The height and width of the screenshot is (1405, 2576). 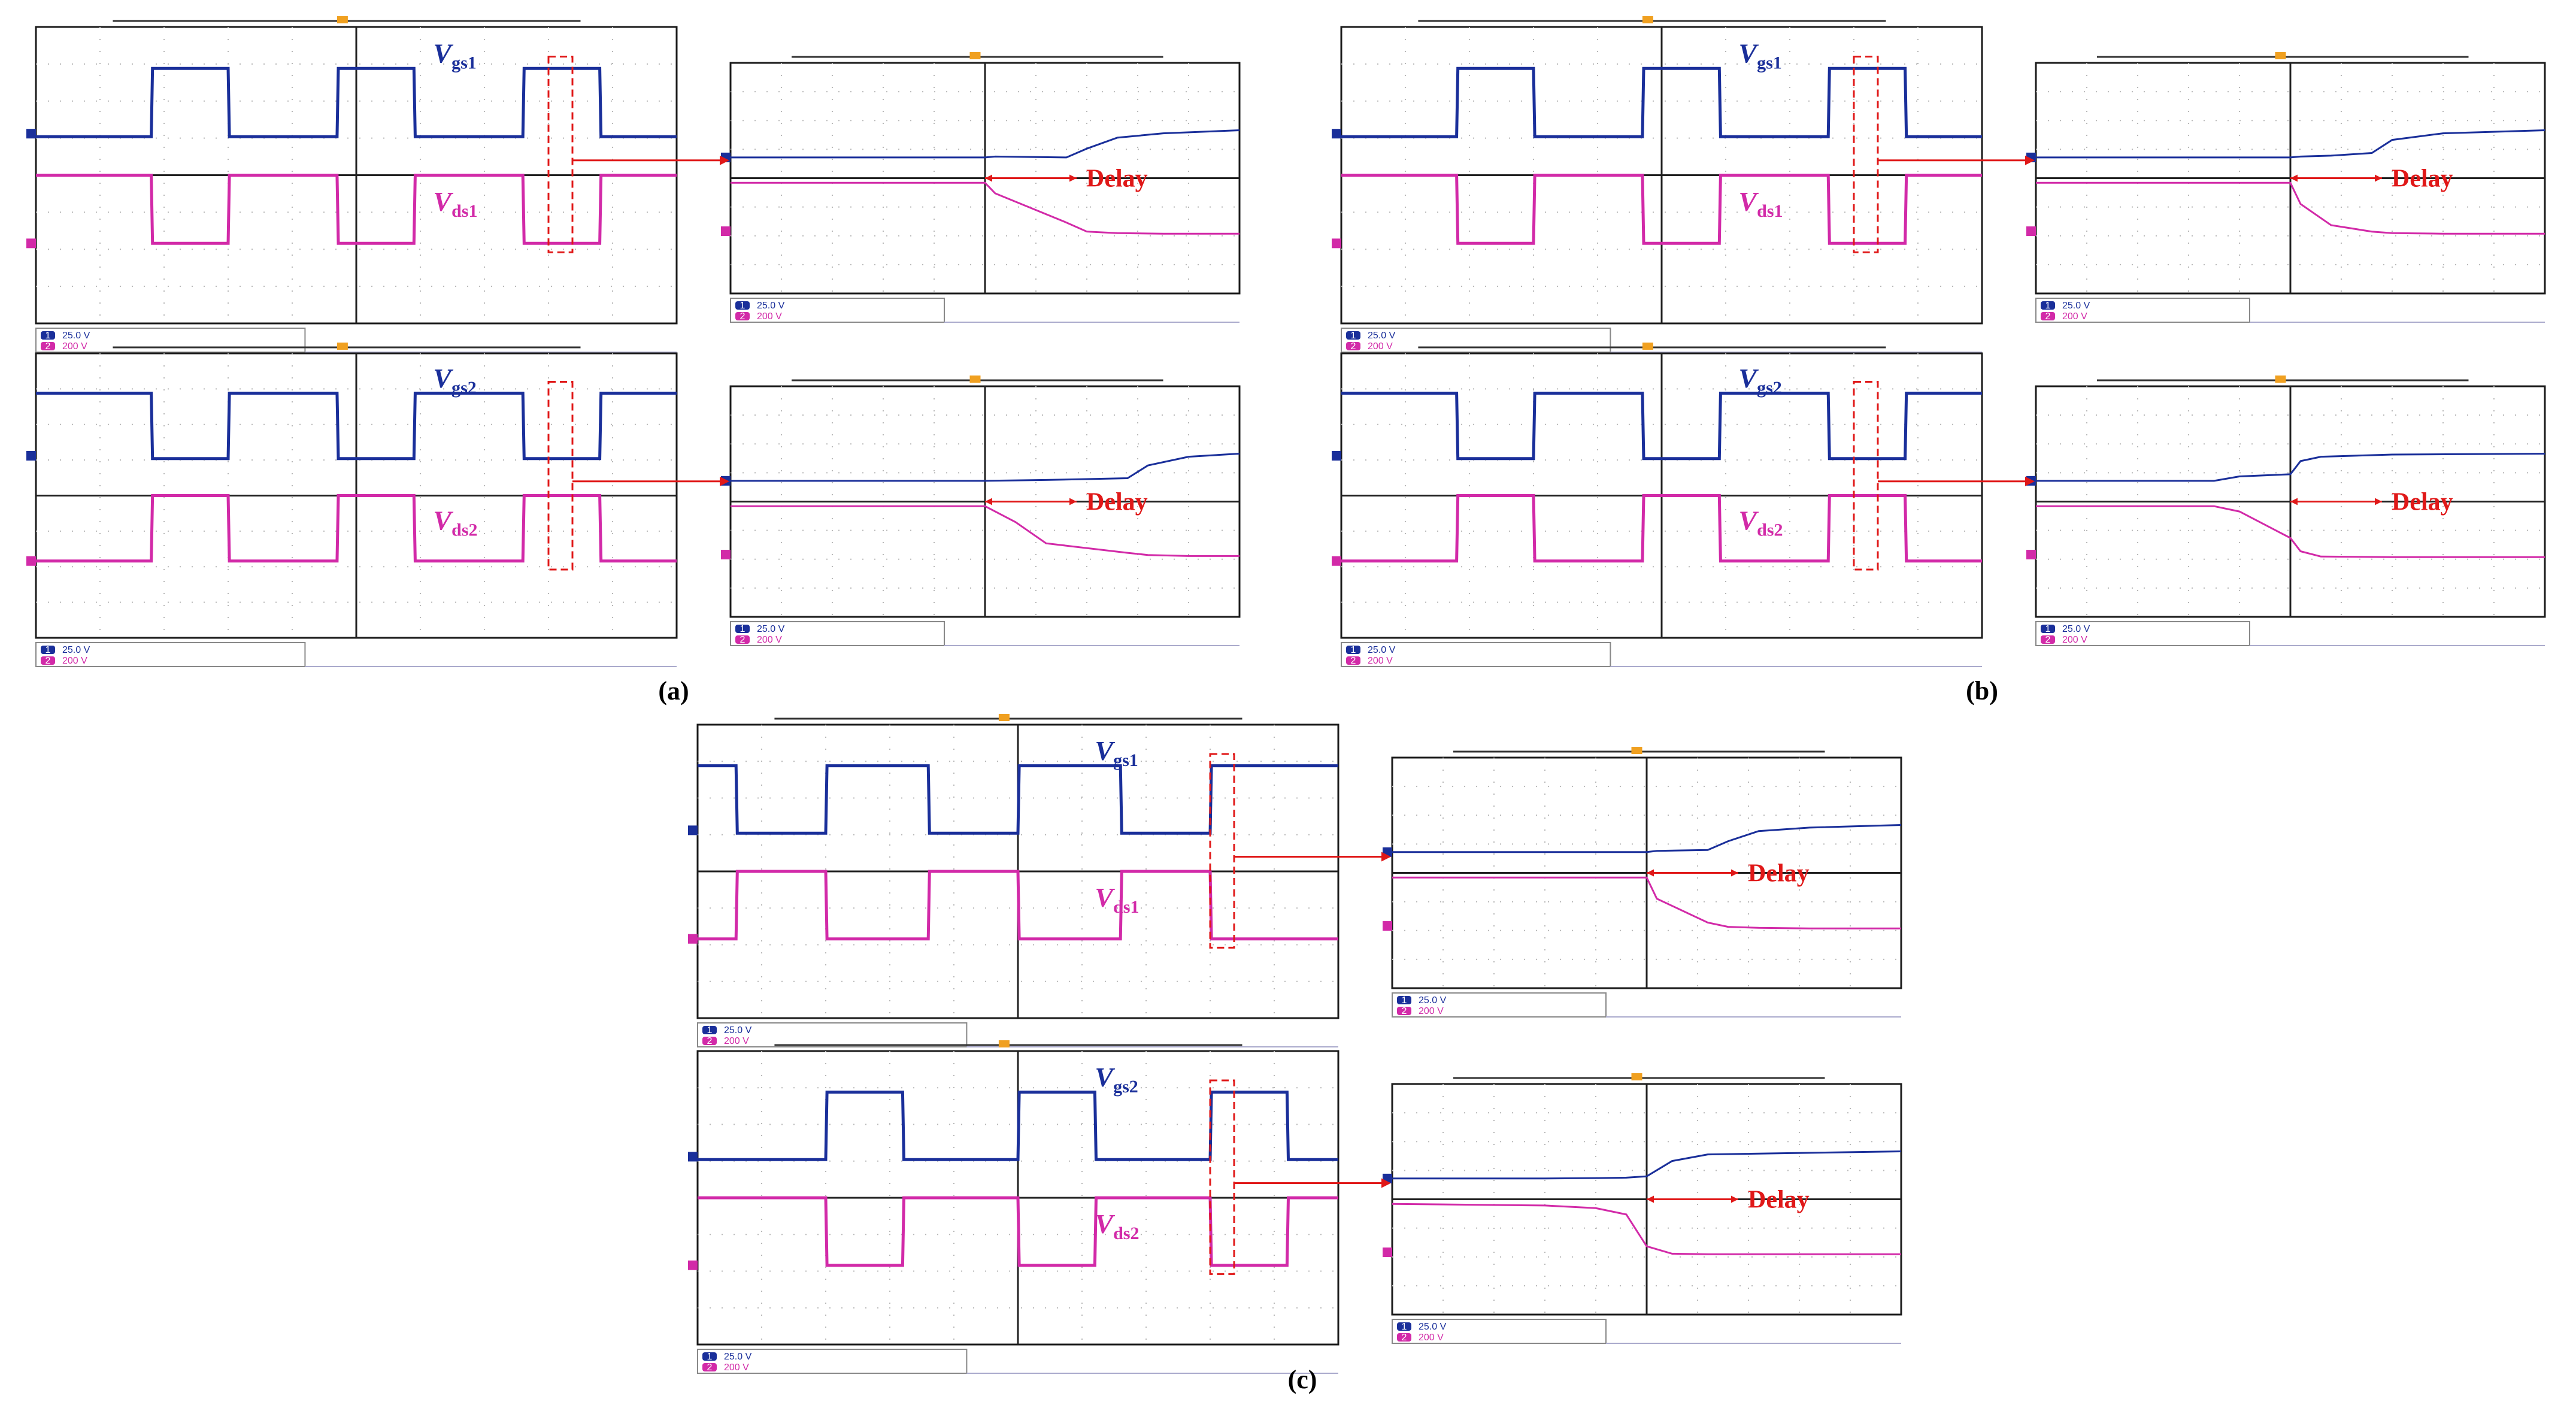 I want to click on caption-c: (c), so click(x=1302, y=1379).